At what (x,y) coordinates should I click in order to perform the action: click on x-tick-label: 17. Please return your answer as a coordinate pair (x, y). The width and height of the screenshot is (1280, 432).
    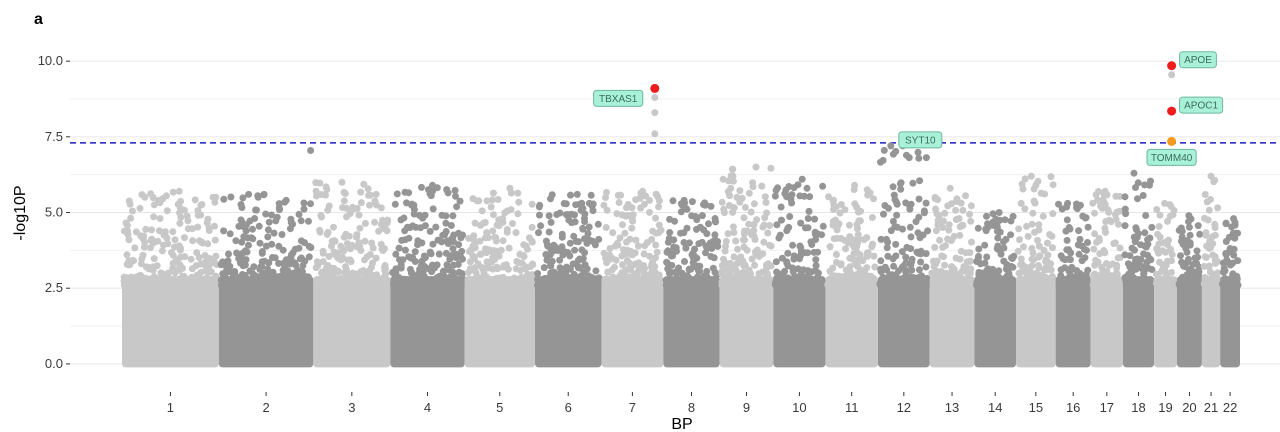
    Looking at the image, I should click on (1107, 407).